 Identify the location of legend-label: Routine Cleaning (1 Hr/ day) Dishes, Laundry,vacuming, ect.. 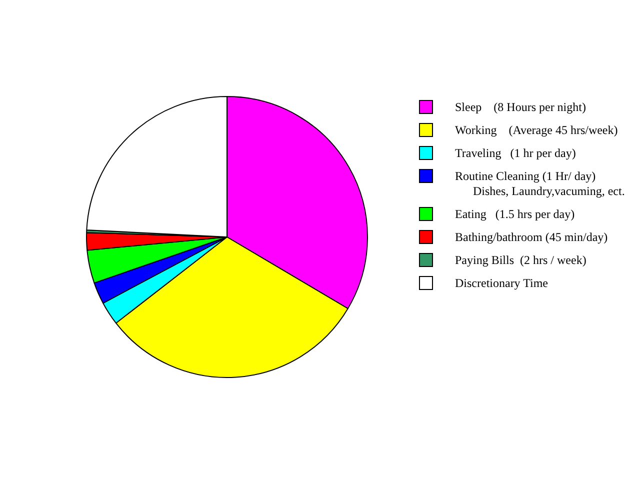
(540, 184).